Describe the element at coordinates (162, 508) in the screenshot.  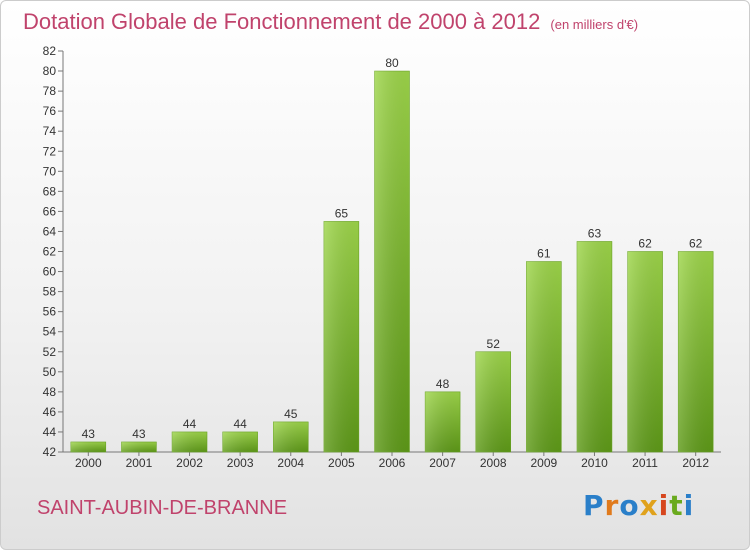
I see `place-name: SAINT-AUBIN-DE-BRANNE` at that location.